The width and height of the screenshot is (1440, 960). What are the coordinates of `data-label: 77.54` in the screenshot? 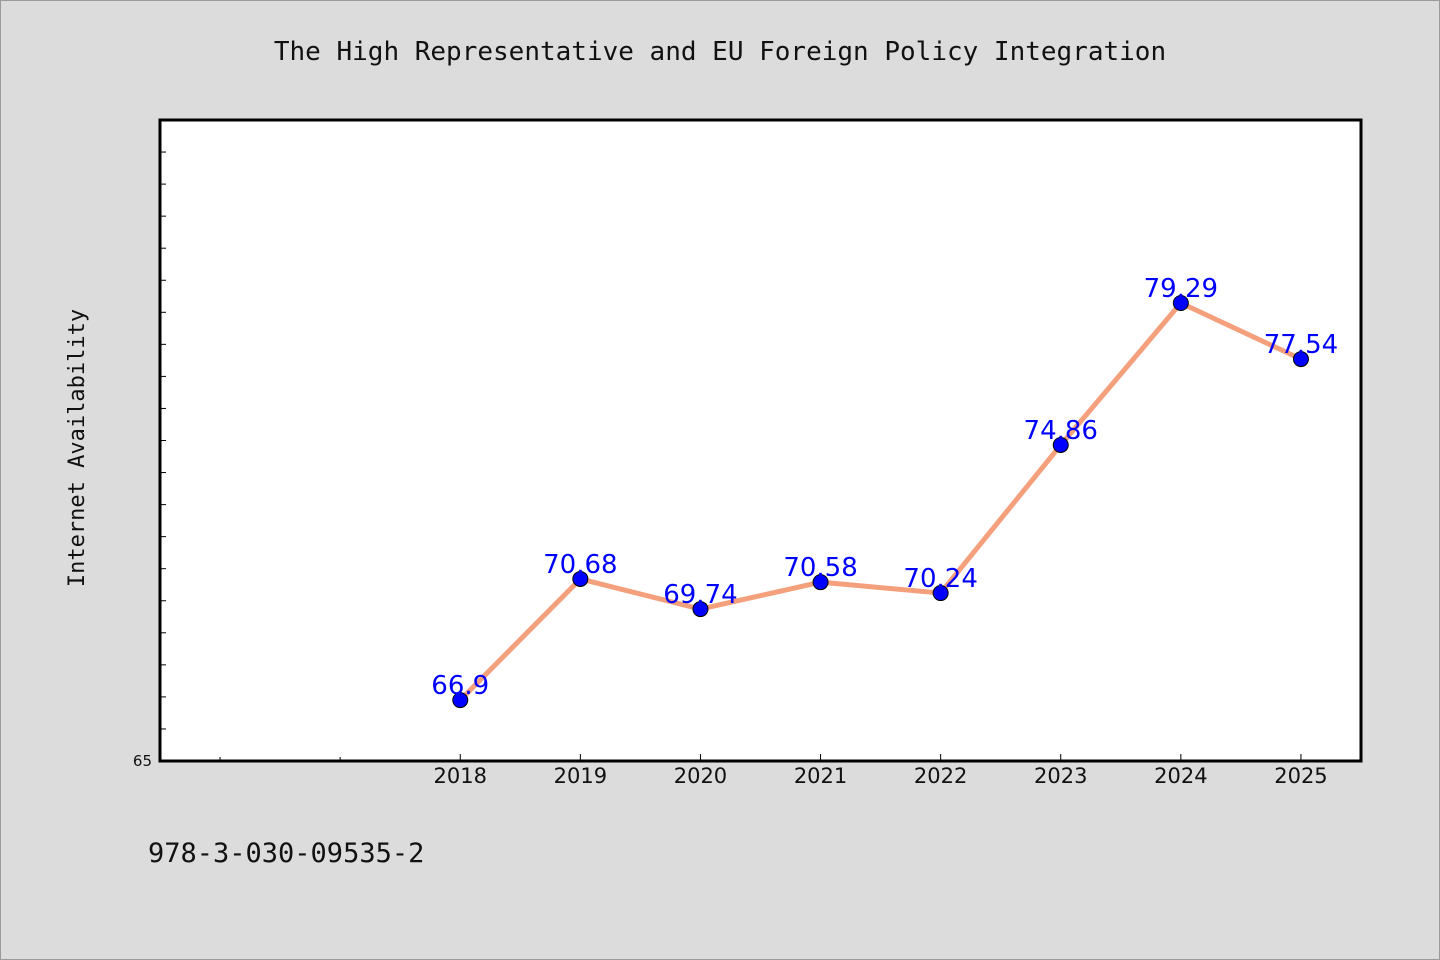 It's located at (1301, 345).